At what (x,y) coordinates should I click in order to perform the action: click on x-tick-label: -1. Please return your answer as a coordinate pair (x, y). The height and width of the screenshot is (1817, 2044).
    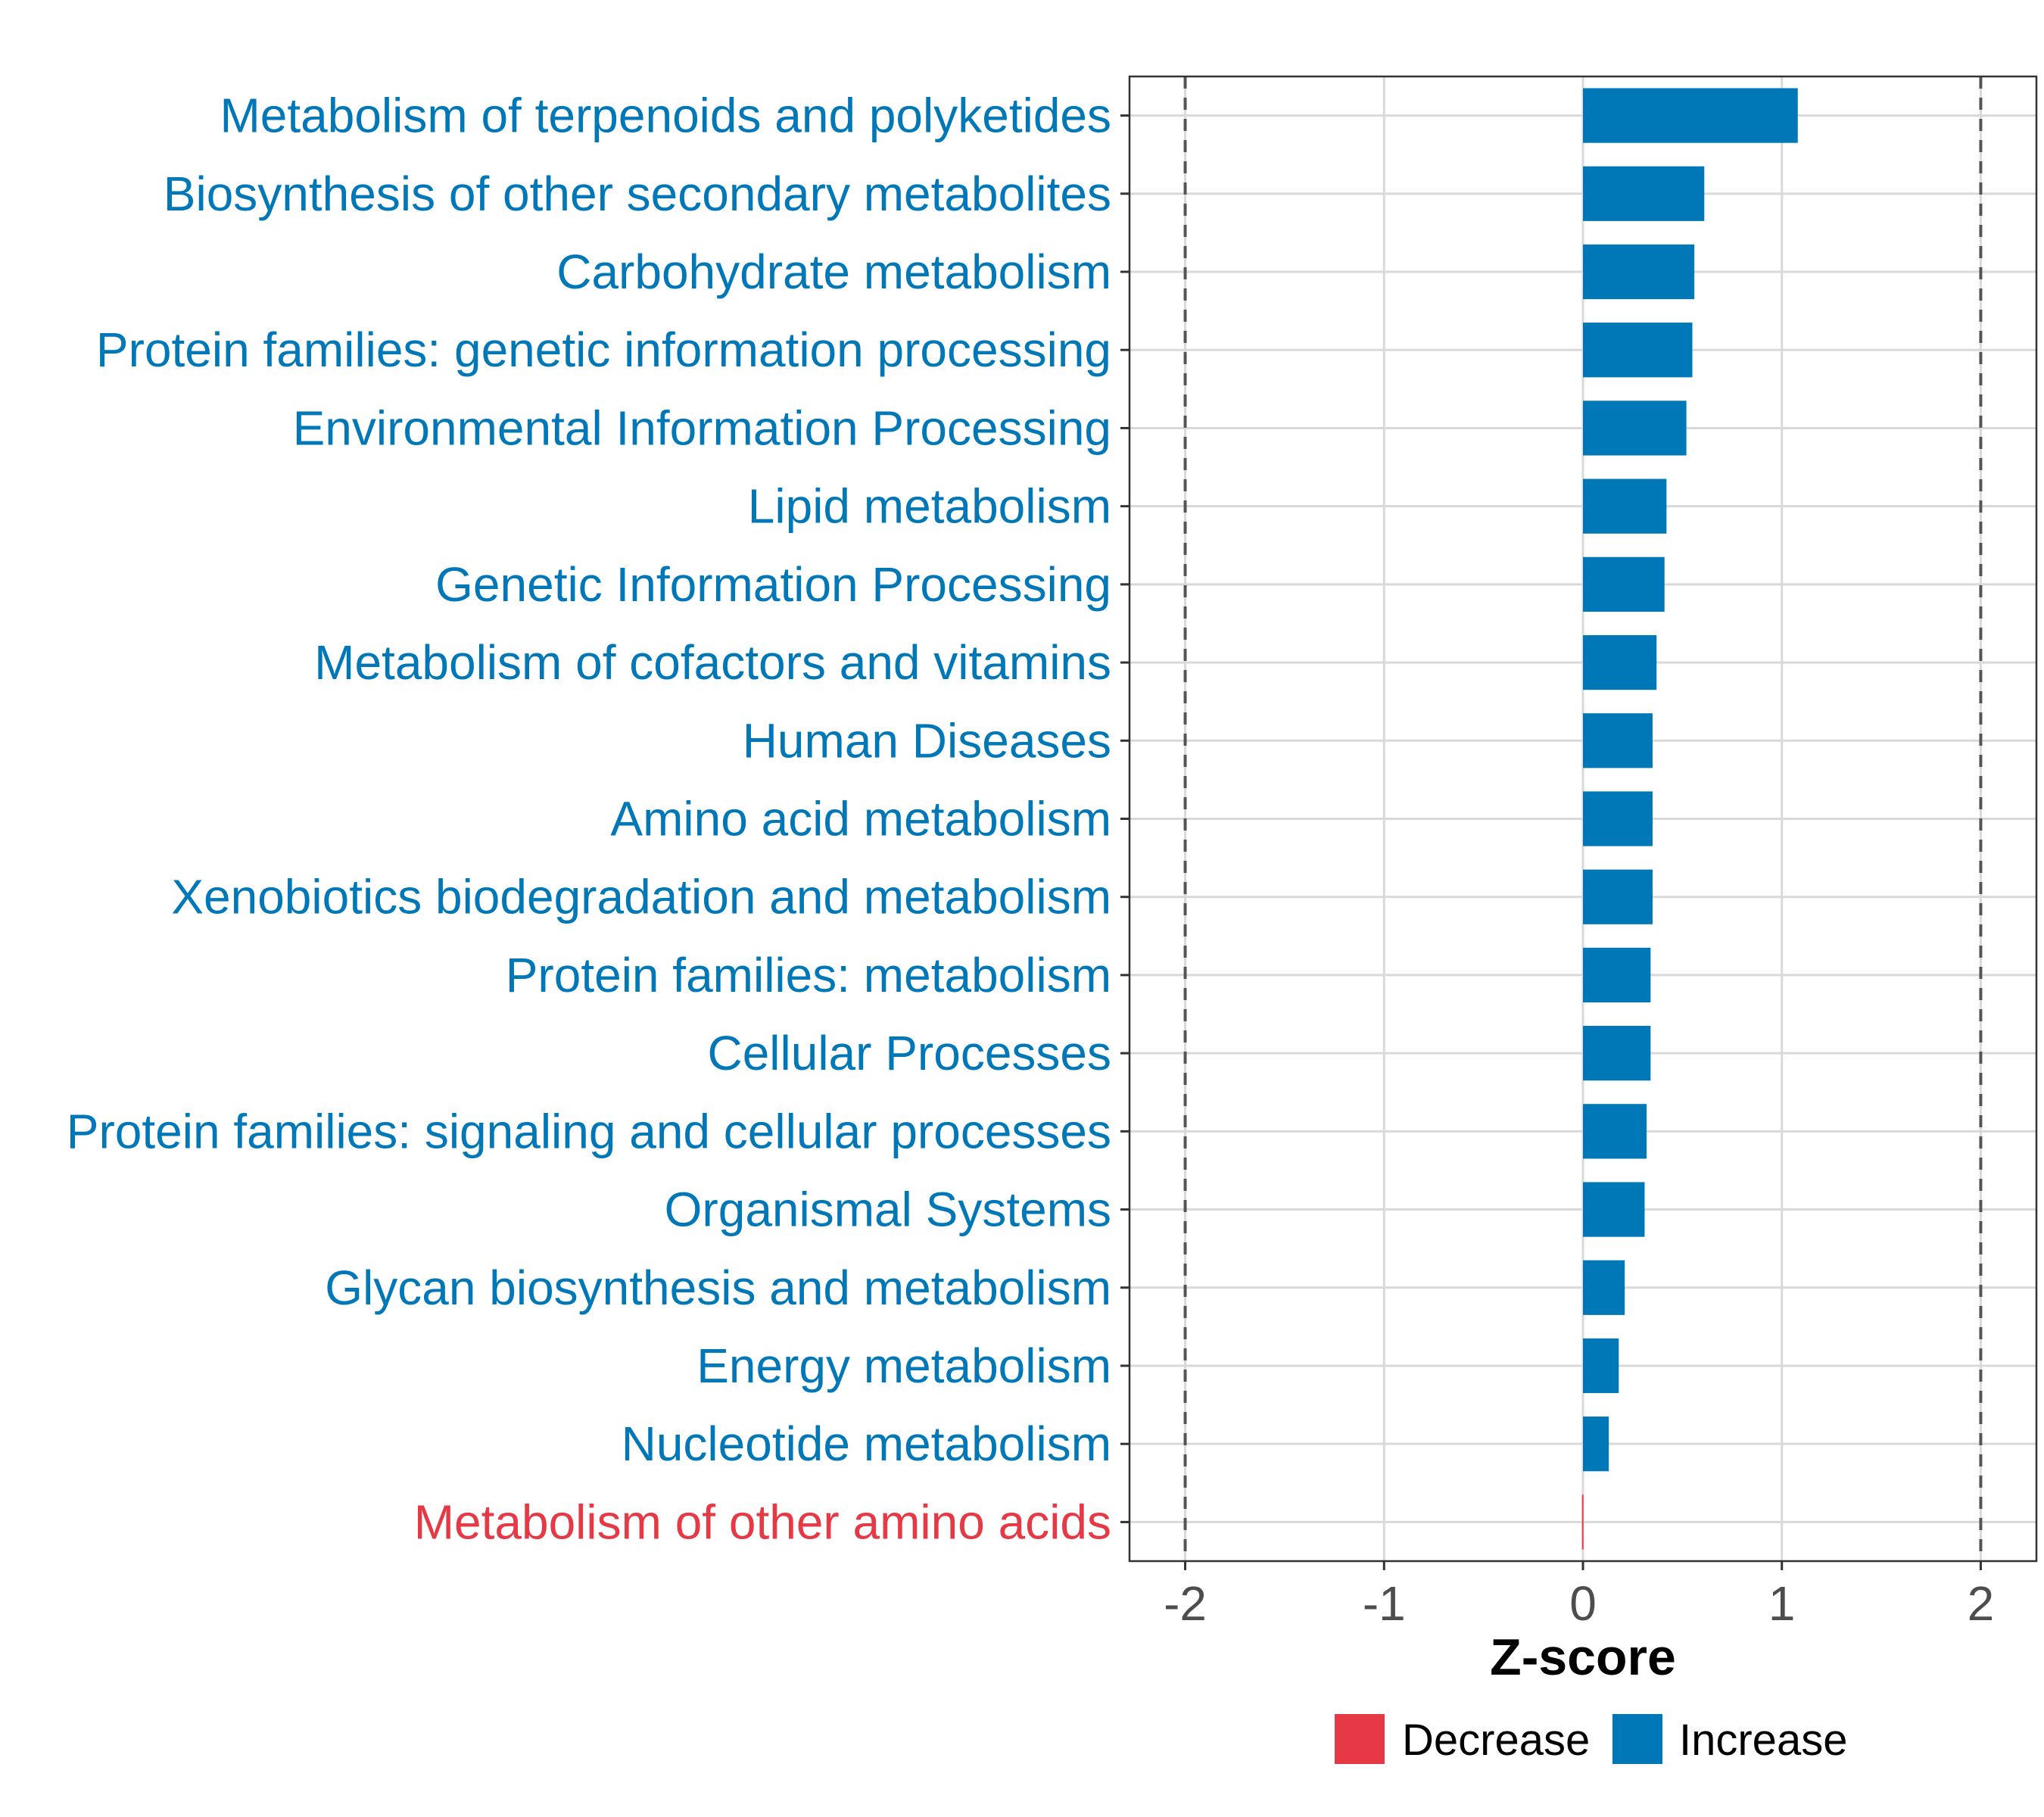
    Looking at the image, I should click on (1384, 1603).